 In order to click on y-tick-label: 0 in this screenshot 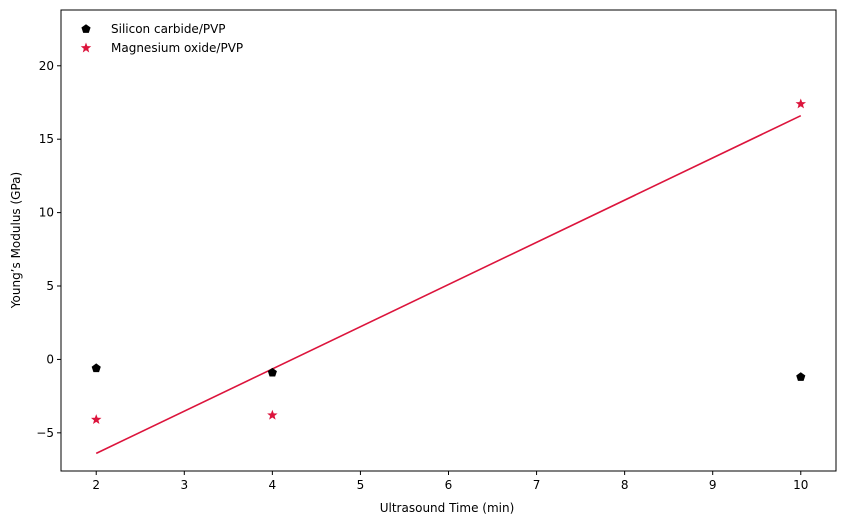, I will do `click(50, 359)`.